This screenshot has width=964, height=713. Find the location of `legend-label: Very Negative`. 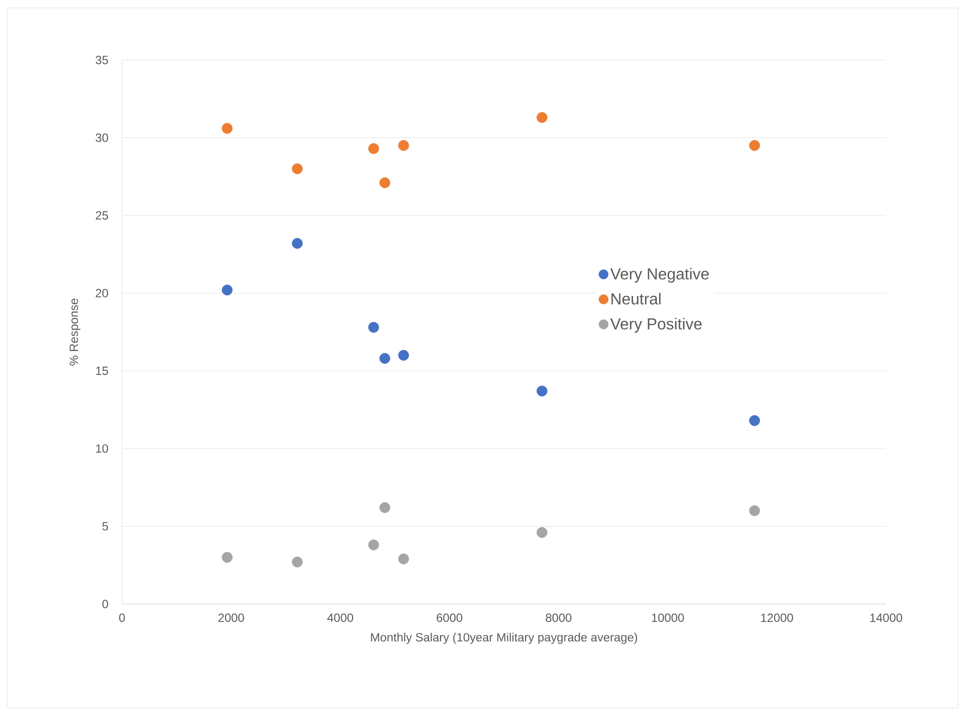

legend-label: Very Negative is located at coordinates (659, 275).